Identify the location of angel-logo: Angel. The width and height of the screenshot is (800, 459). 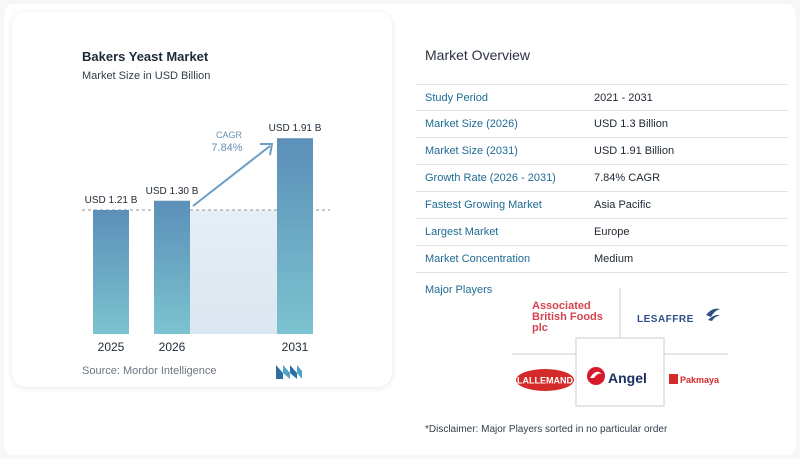
(617, 376).